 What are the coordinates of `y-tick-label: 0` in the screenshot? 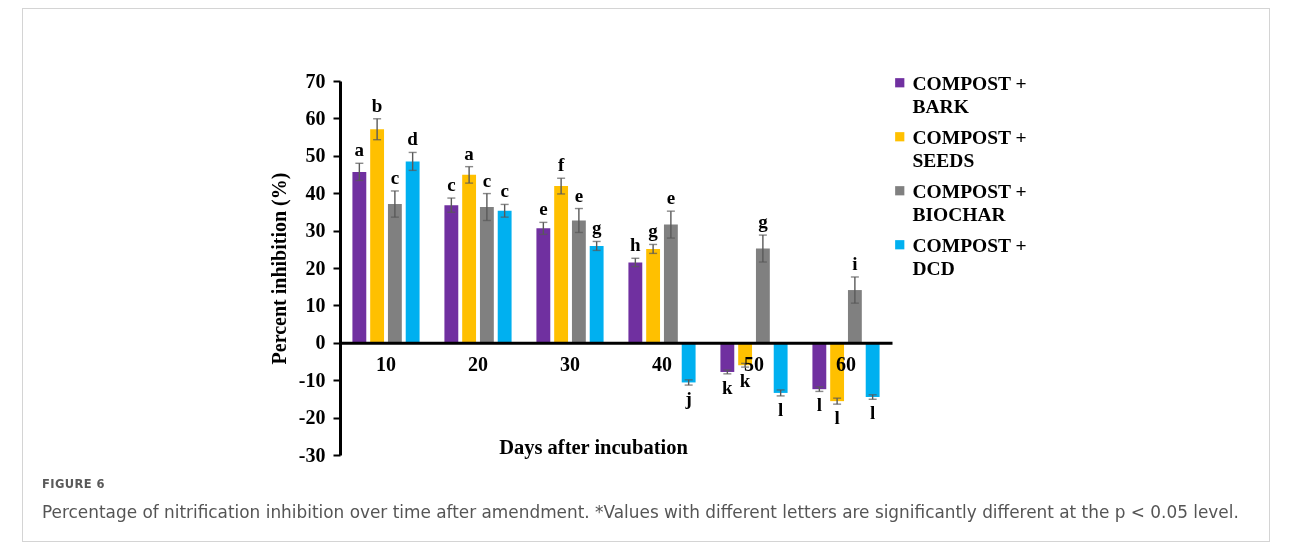 It's located at (320, 342).